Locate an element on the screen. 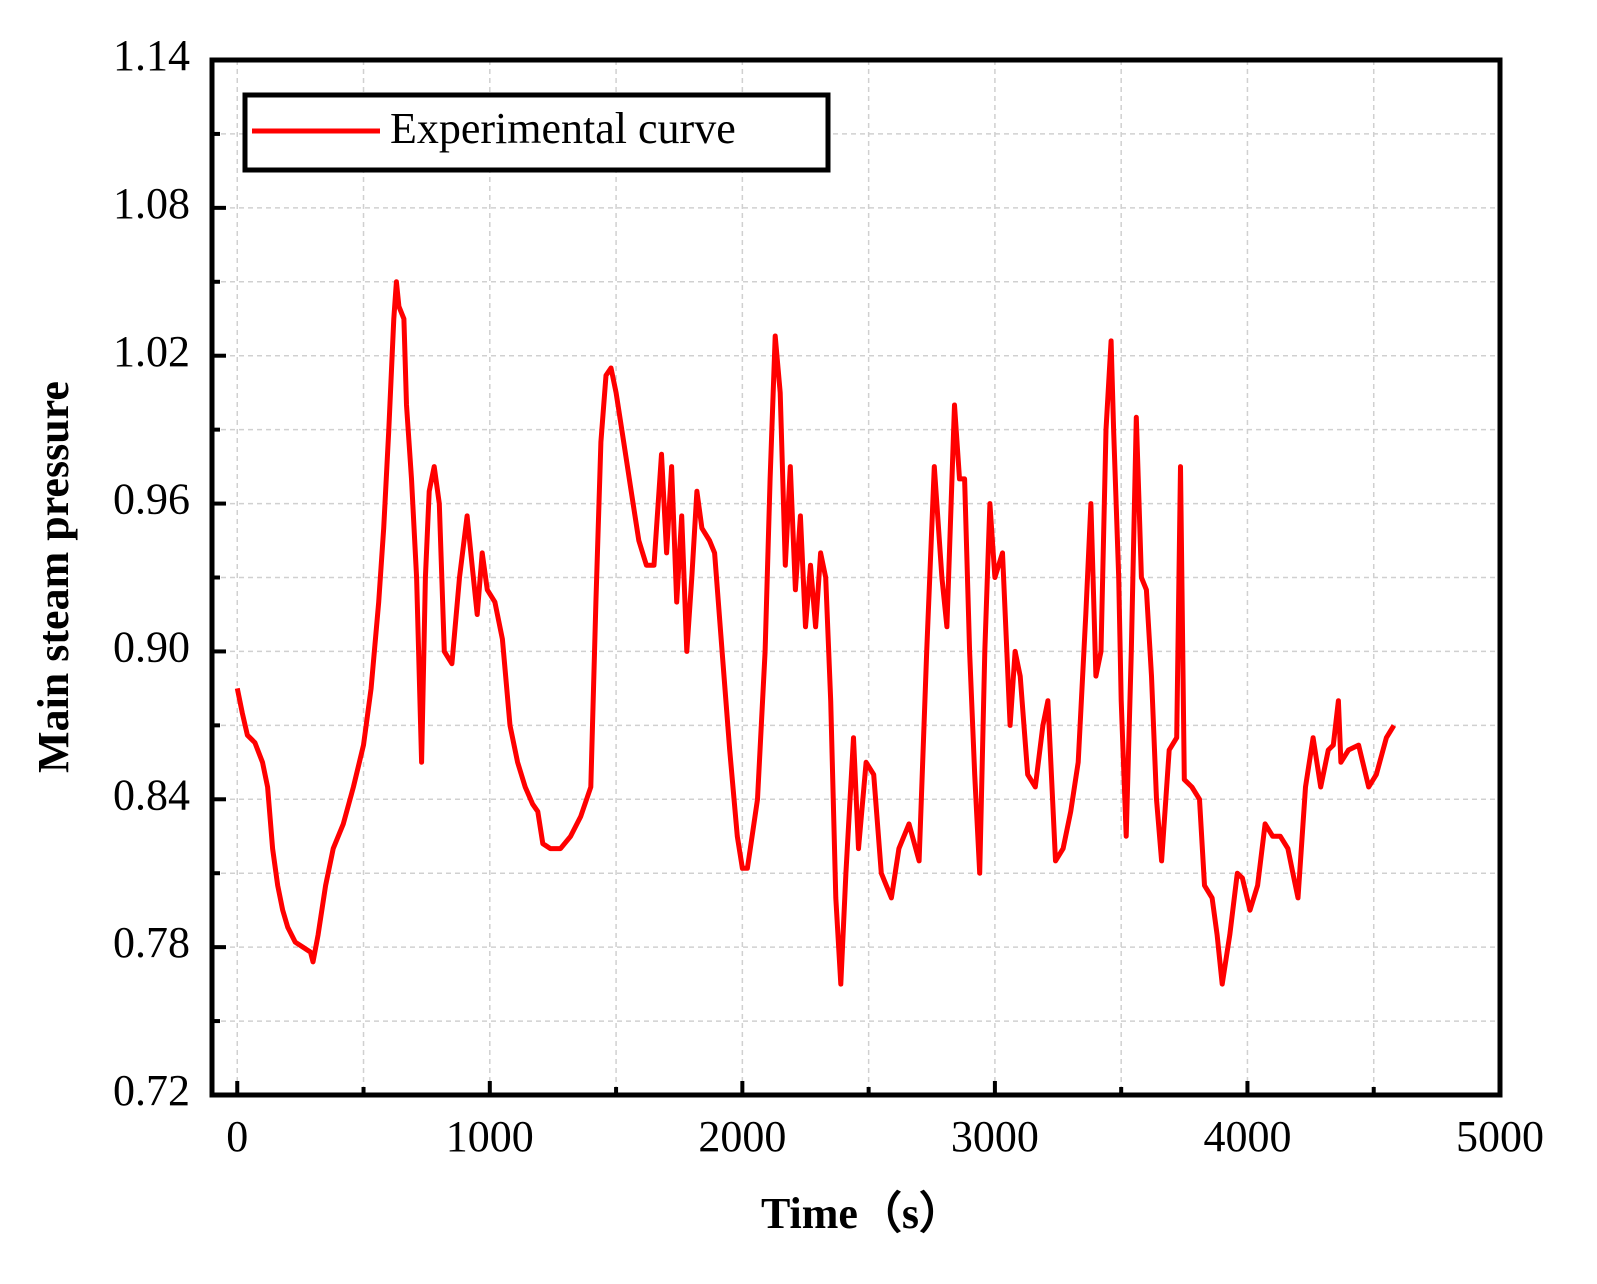  y-tick-label: 0.72 is located at coordinates (151, 1090).